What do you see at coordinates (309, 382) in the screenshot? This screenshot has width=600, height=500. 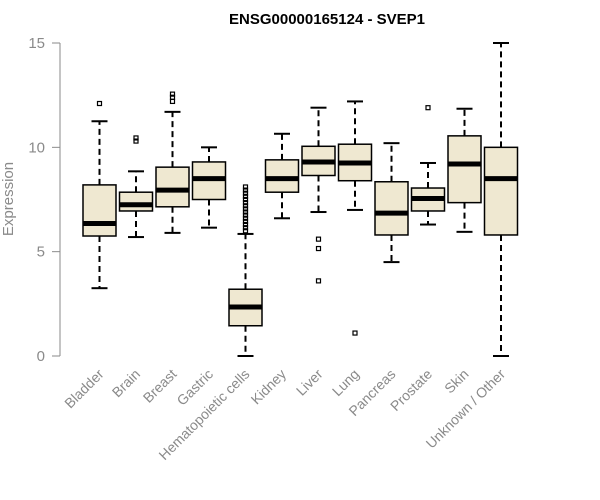 I see `x-label-liver: Liver` at bounding box center [309, 382].